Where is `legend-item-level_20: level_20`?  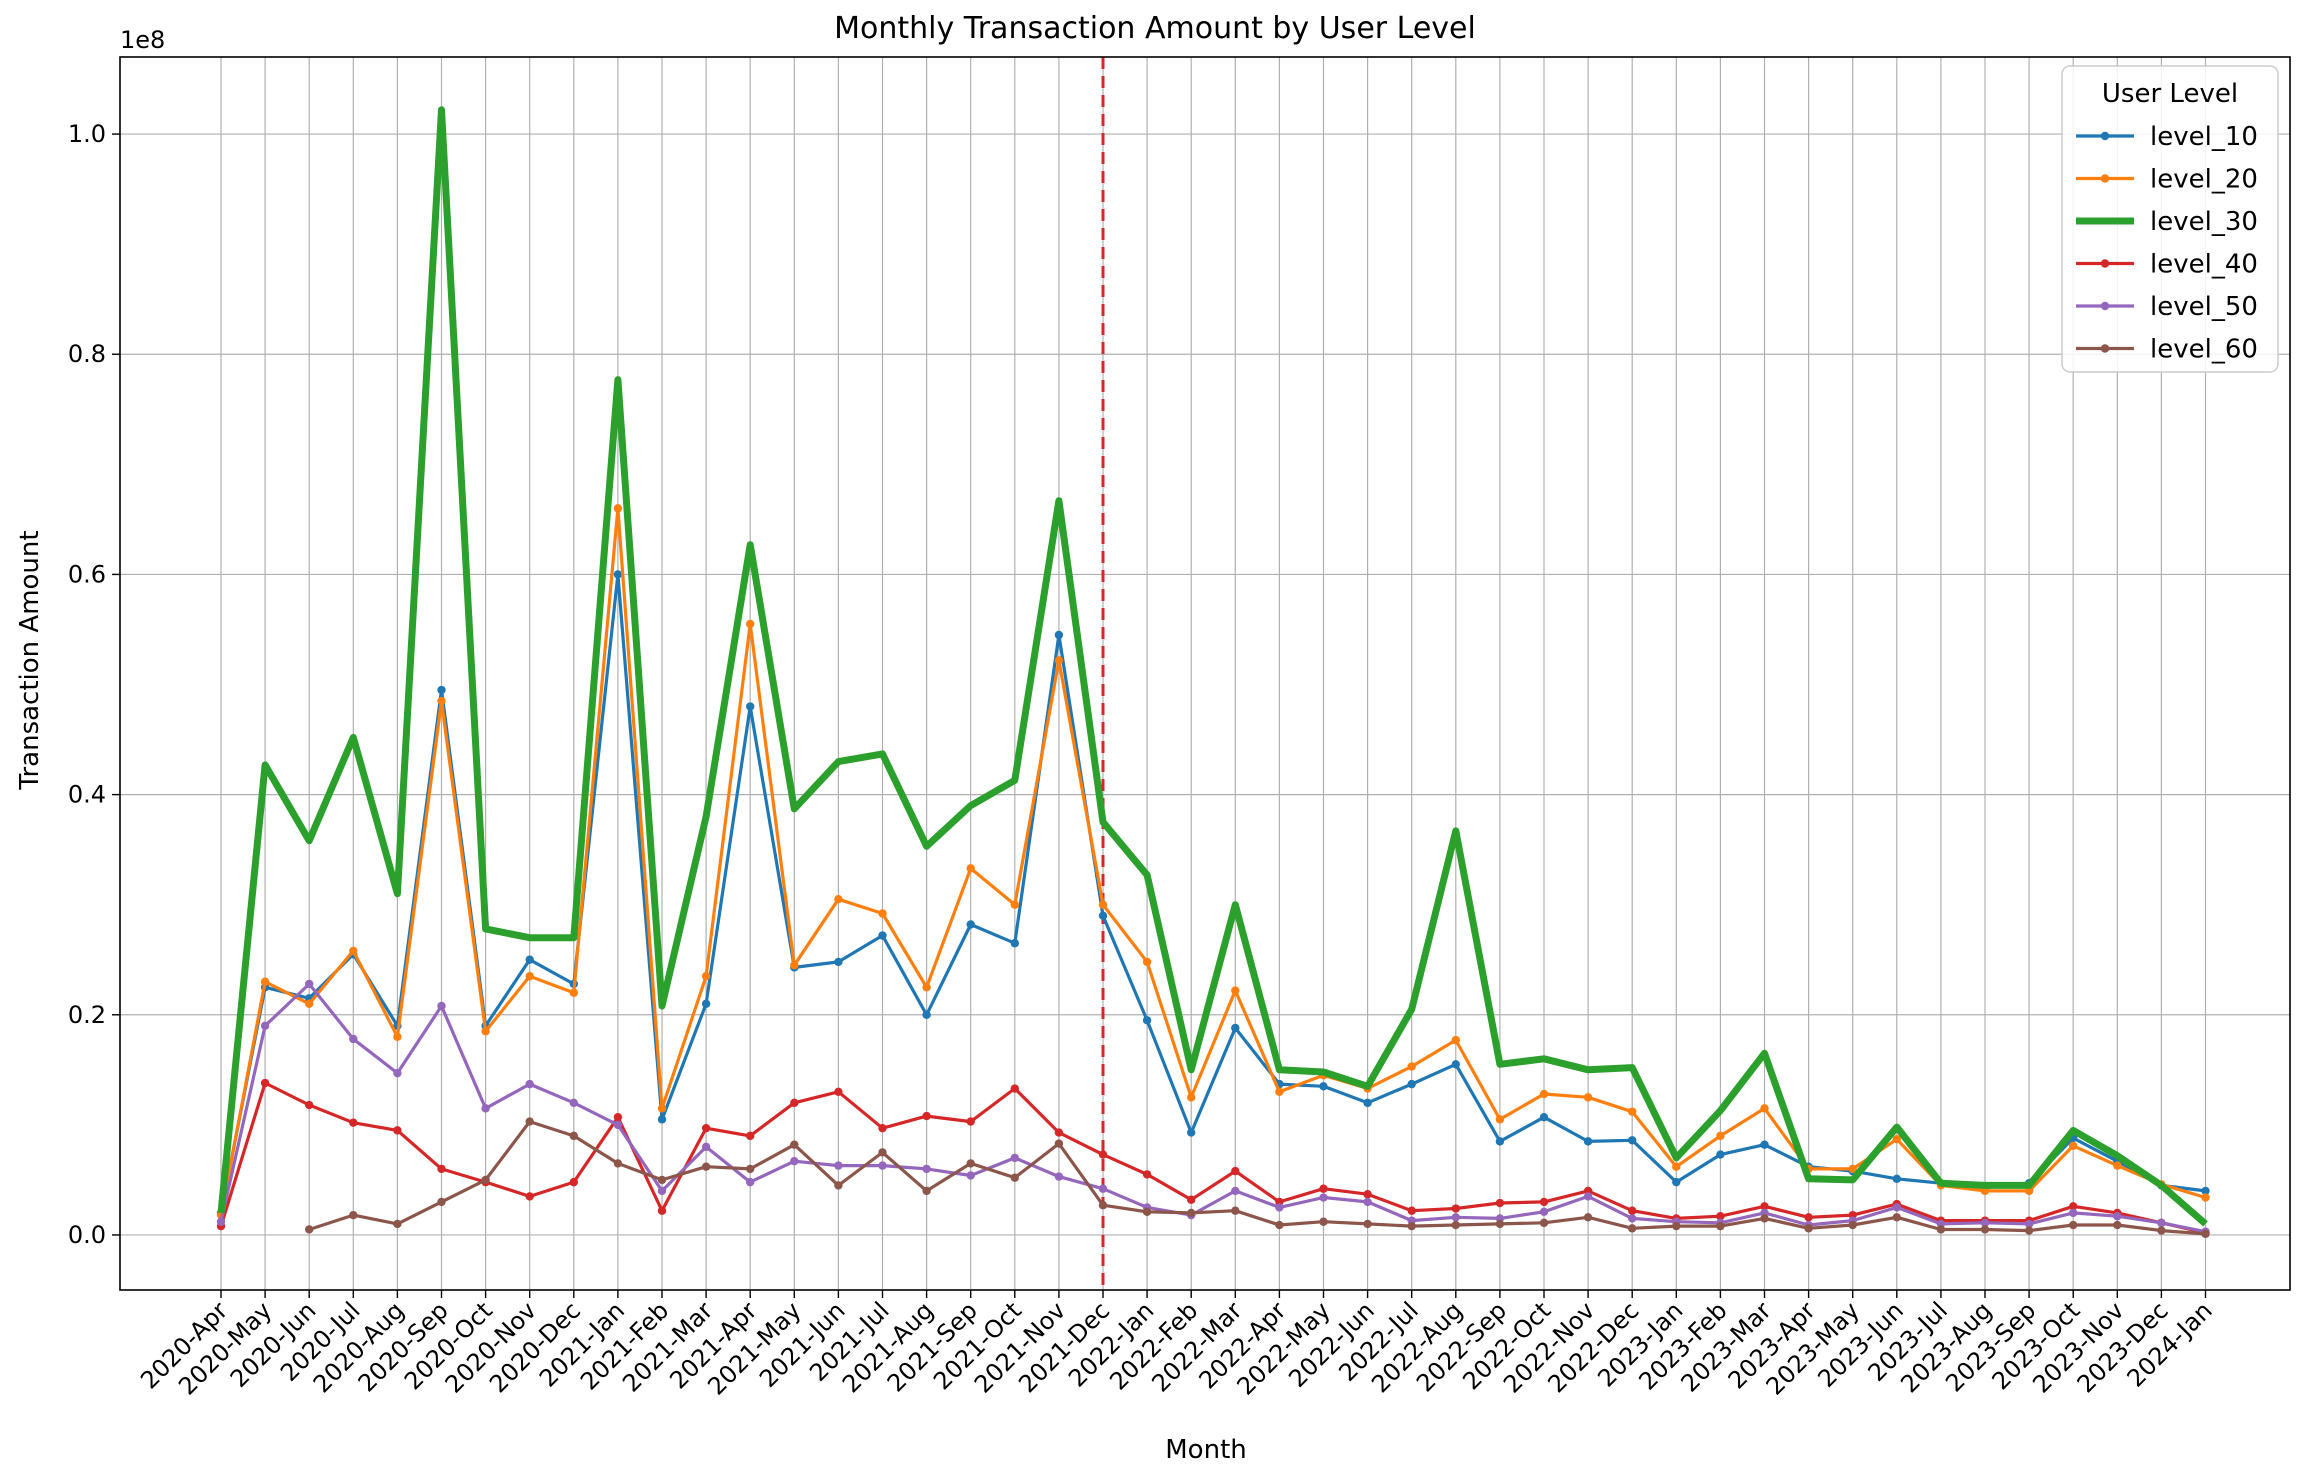
legend-item-level_20: level_20 is located at coordinates (2167, 180).